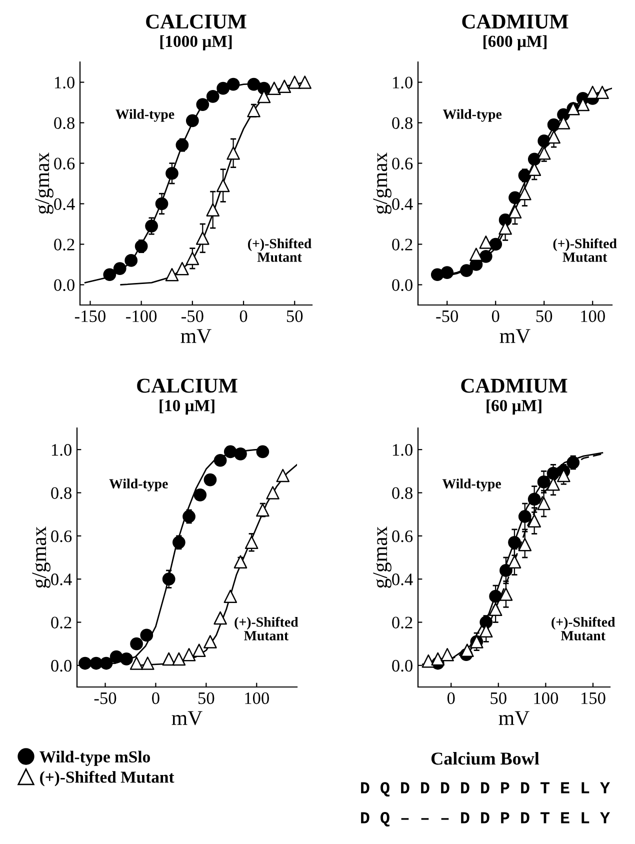  I want to click on x-tick-label: -100, so click(141, 316).